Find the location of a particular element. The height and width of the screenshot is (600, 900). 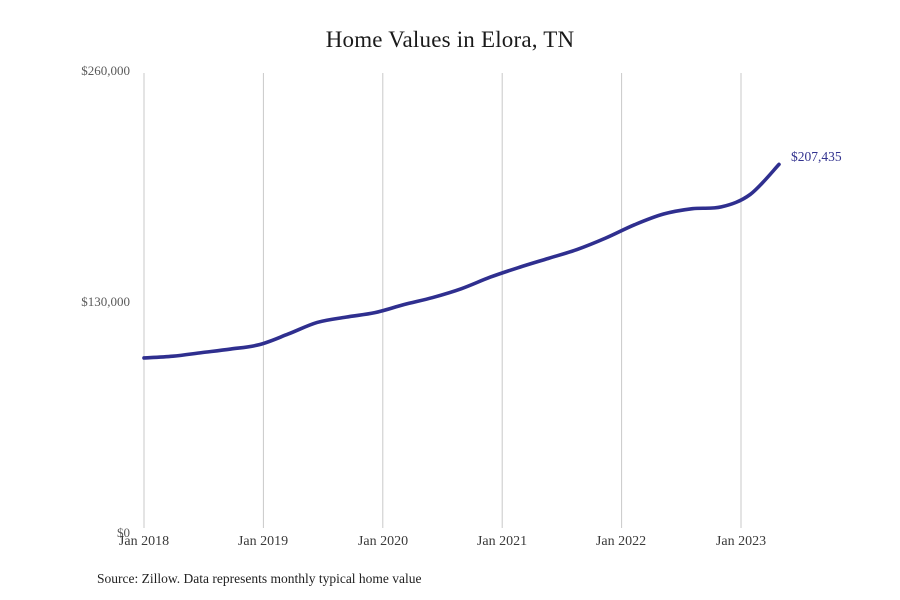

x-tick-label-jan-2021: Jan 2021 is located at coordinates (502, 541).